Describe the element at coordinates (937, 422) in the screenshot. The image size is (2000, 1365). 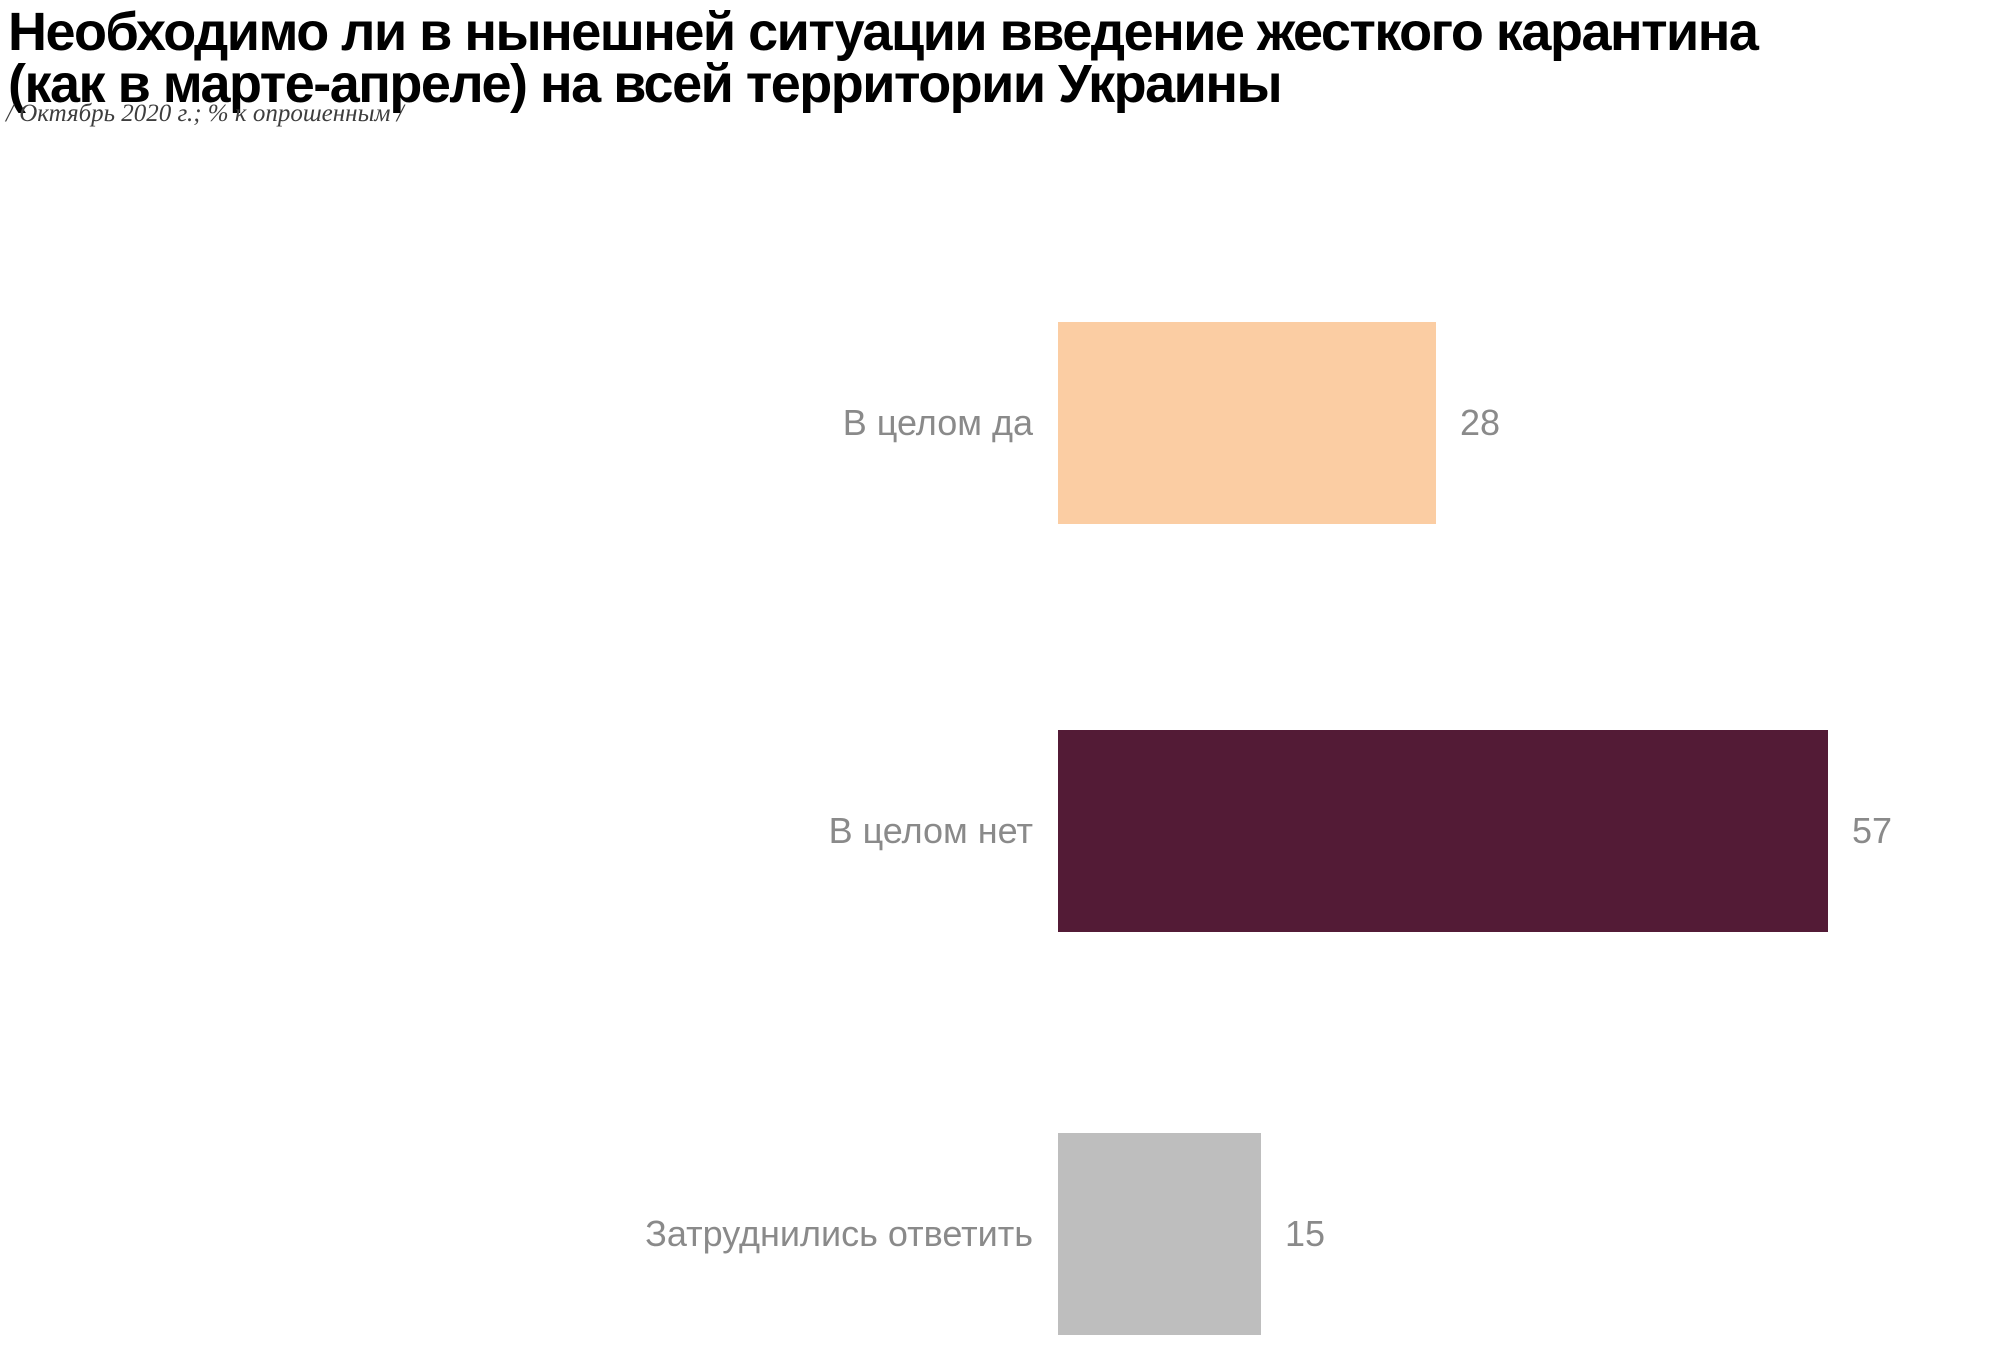
I see `category-label: В целом да` at that location.